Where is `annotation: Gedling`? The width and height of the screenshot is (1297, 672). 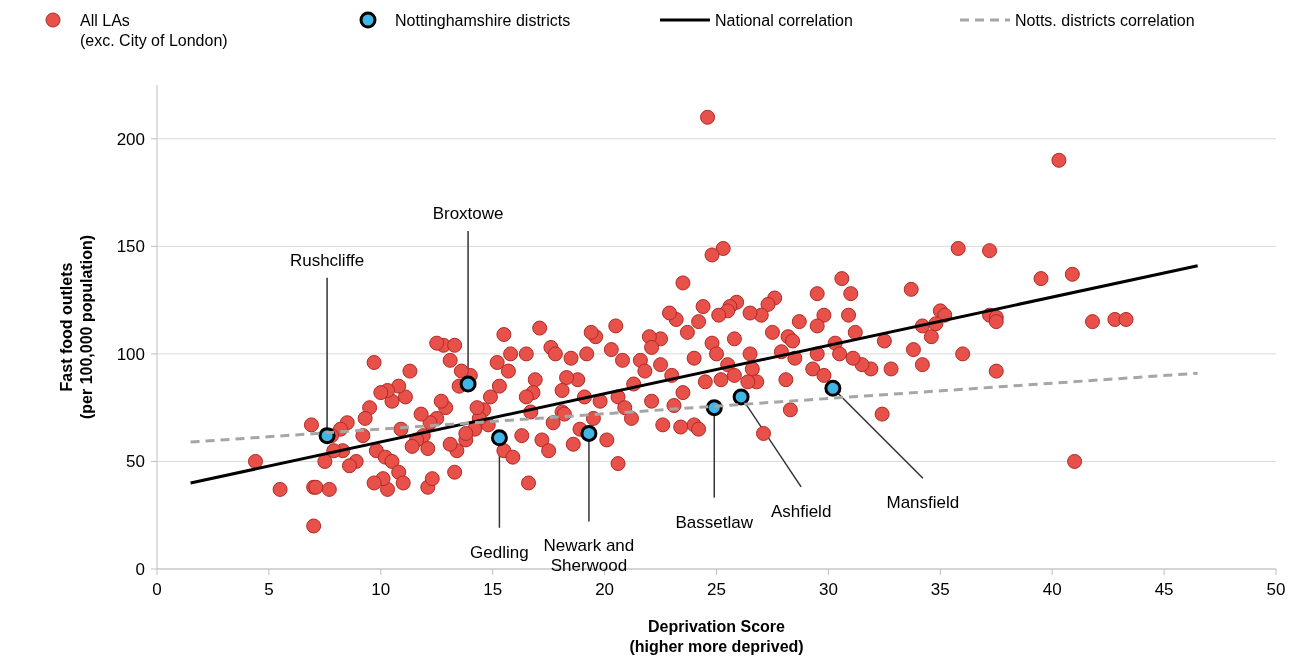 annotation: Gedling is located at coordinates (499, 552).